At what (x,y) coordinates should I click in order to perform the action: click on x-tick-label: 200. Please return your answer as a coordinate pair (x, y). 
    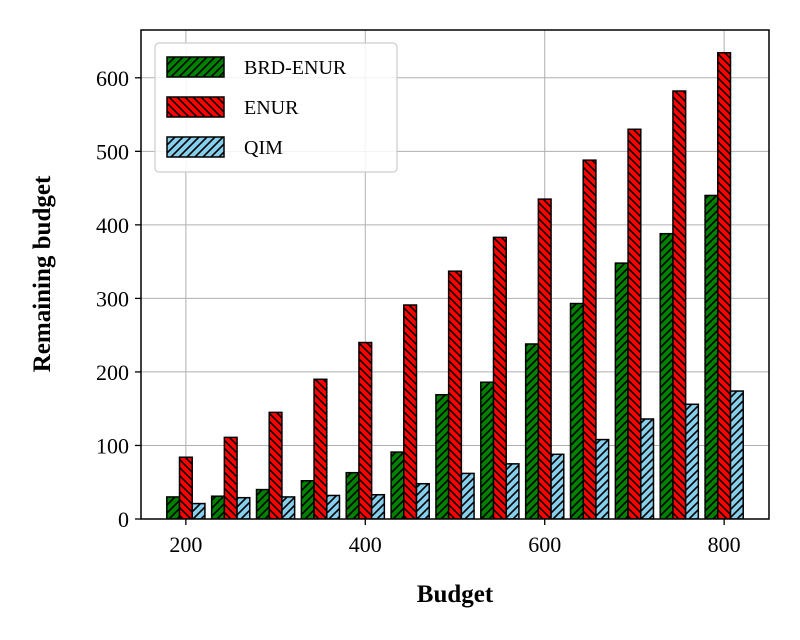
    Looking at the image, I should click on (185, 544).